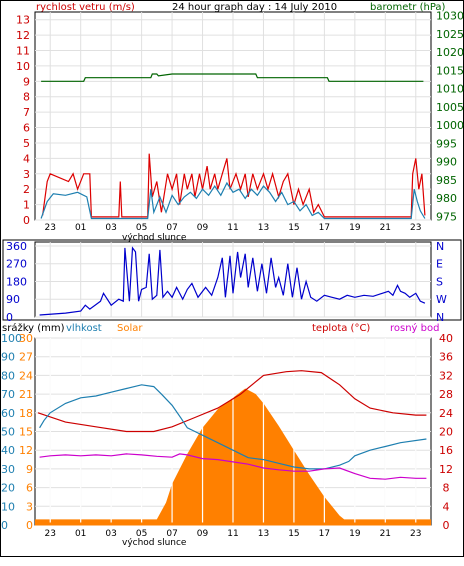 The height and width of the screenshot is (566, 464). I want to click on wind-tick-label: 10, so click(23, 66).